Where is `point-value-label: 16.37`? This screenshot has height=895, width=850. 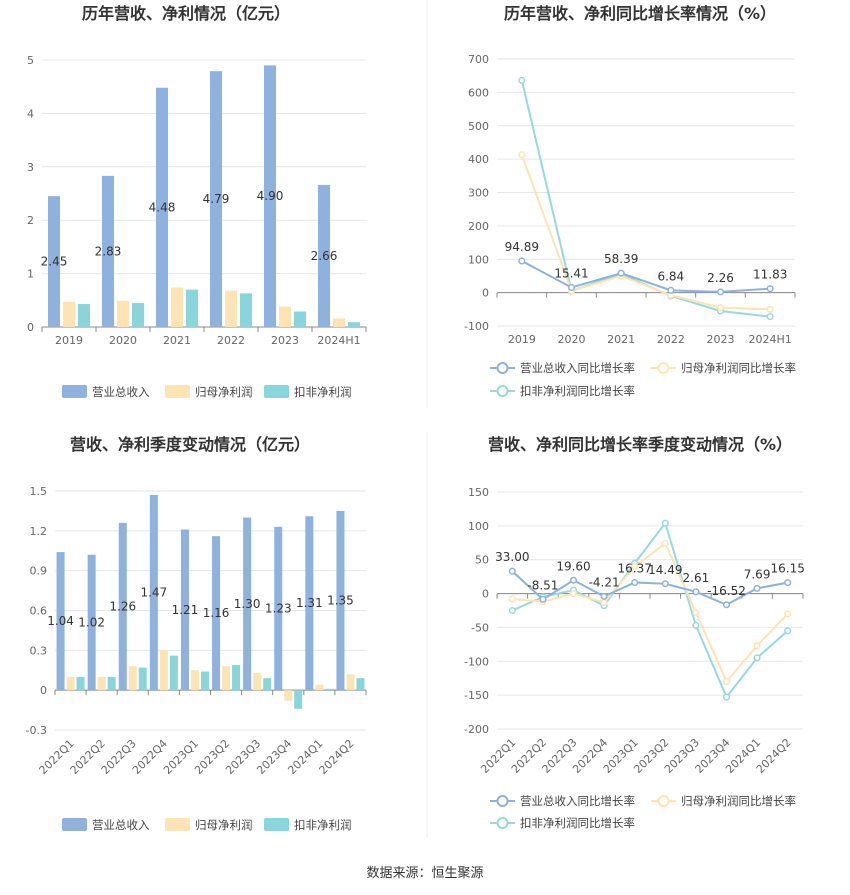
point-value-label: 16.37 is located at coordinates (635, 568).